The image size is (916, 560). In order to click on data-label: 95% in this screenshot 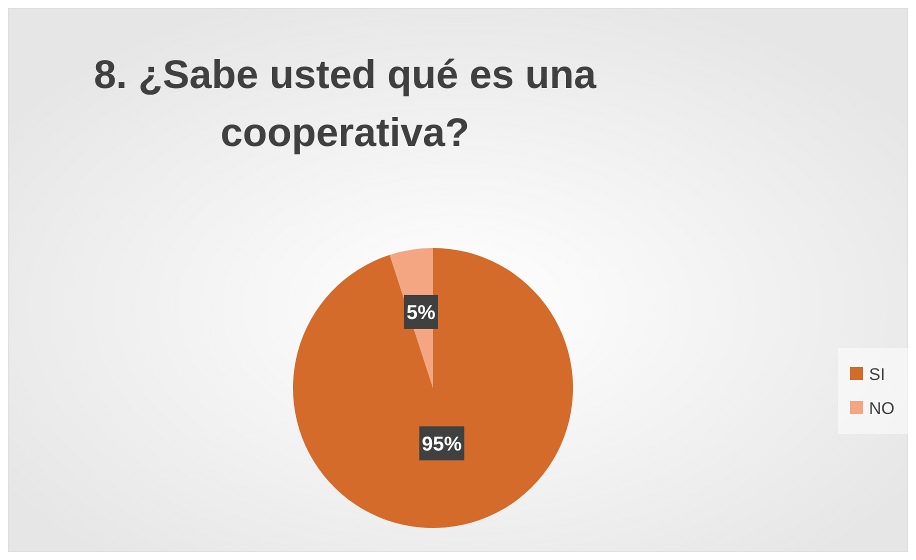, I will do `click(442, 444)`.